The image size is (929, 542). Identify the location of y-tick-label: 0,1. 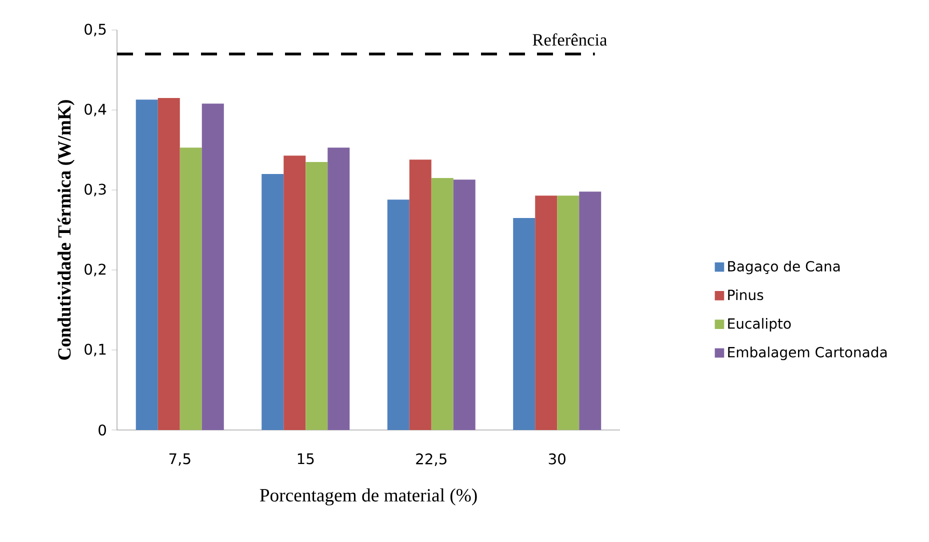
(95, 350).